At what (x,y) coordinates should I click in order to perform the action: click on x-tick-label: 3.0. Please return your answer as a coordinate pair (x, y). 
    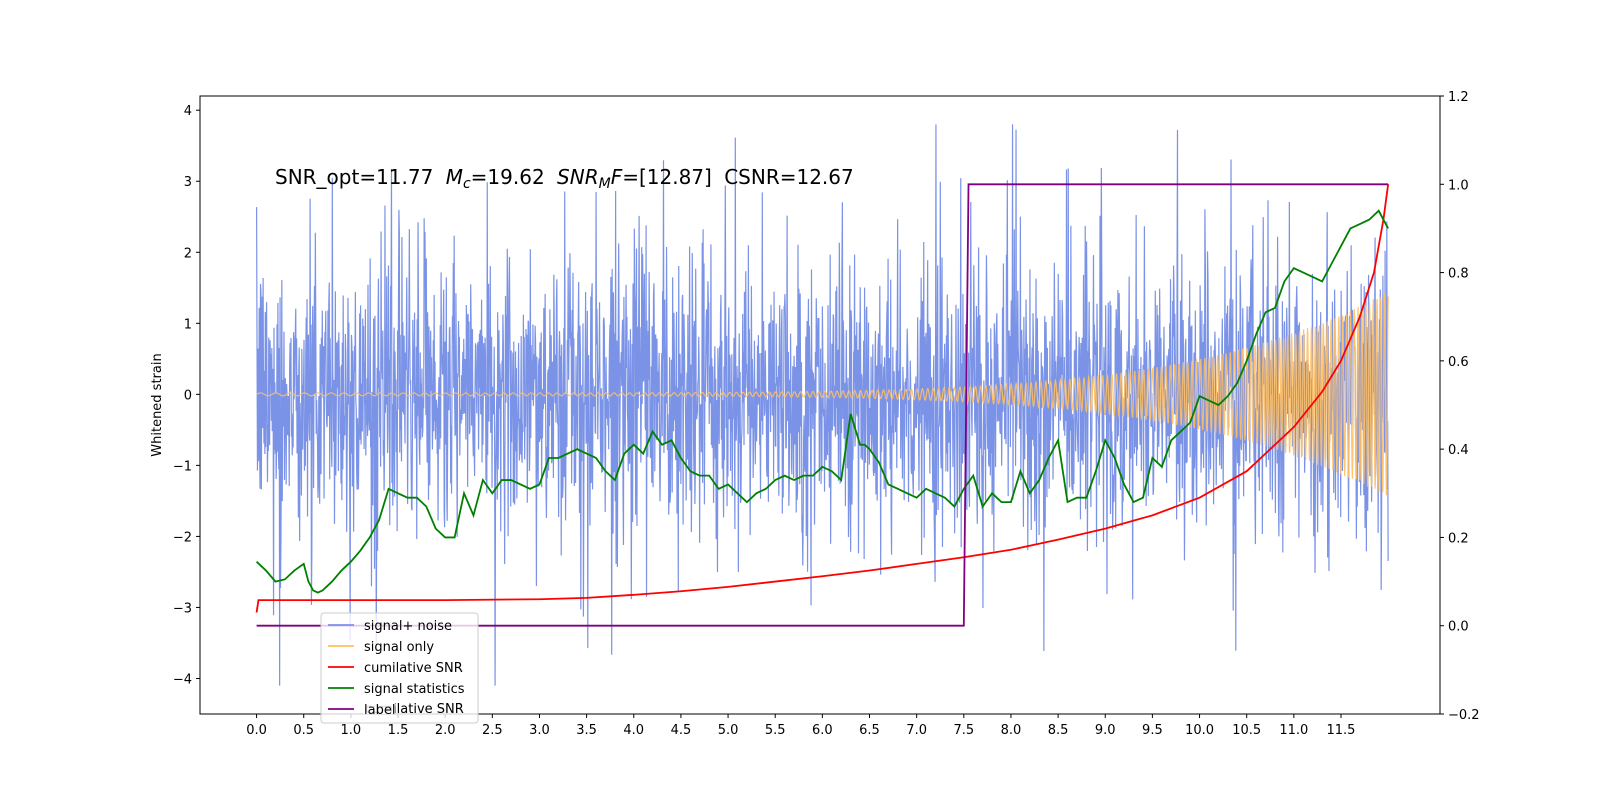
    Looking at the image, I should click on (539, 730).